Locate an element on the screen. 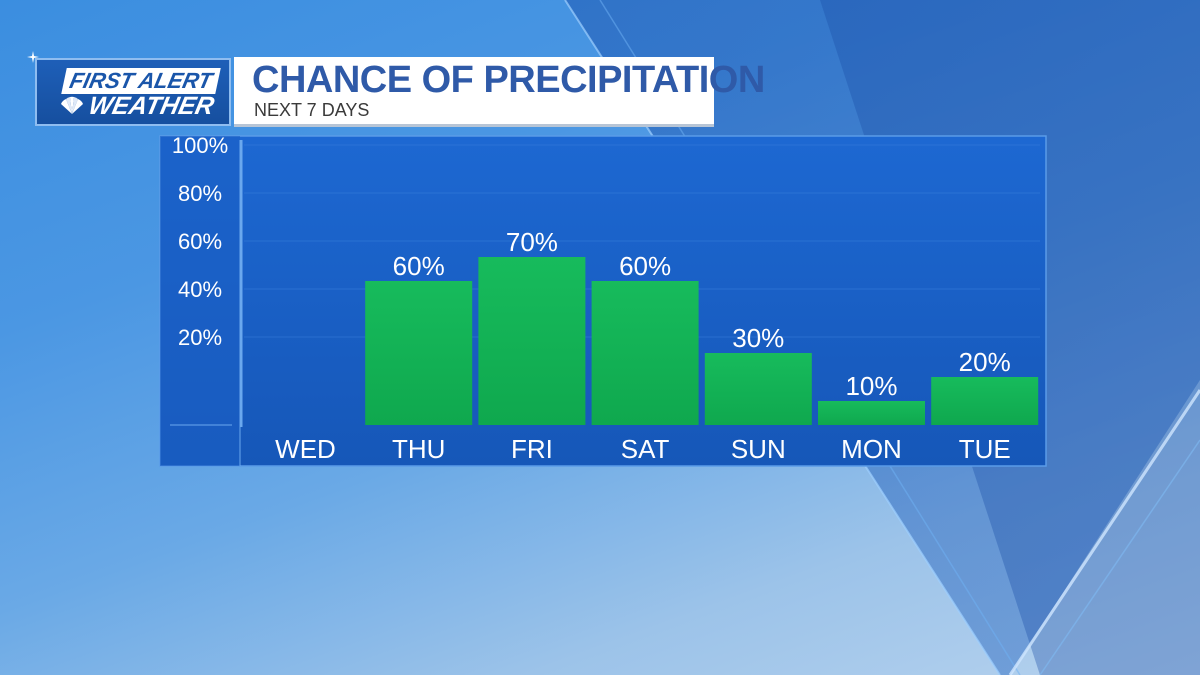  first-alert-weather-logo: FIRST ALERT WEATHER is located at coordinates (133, 92).